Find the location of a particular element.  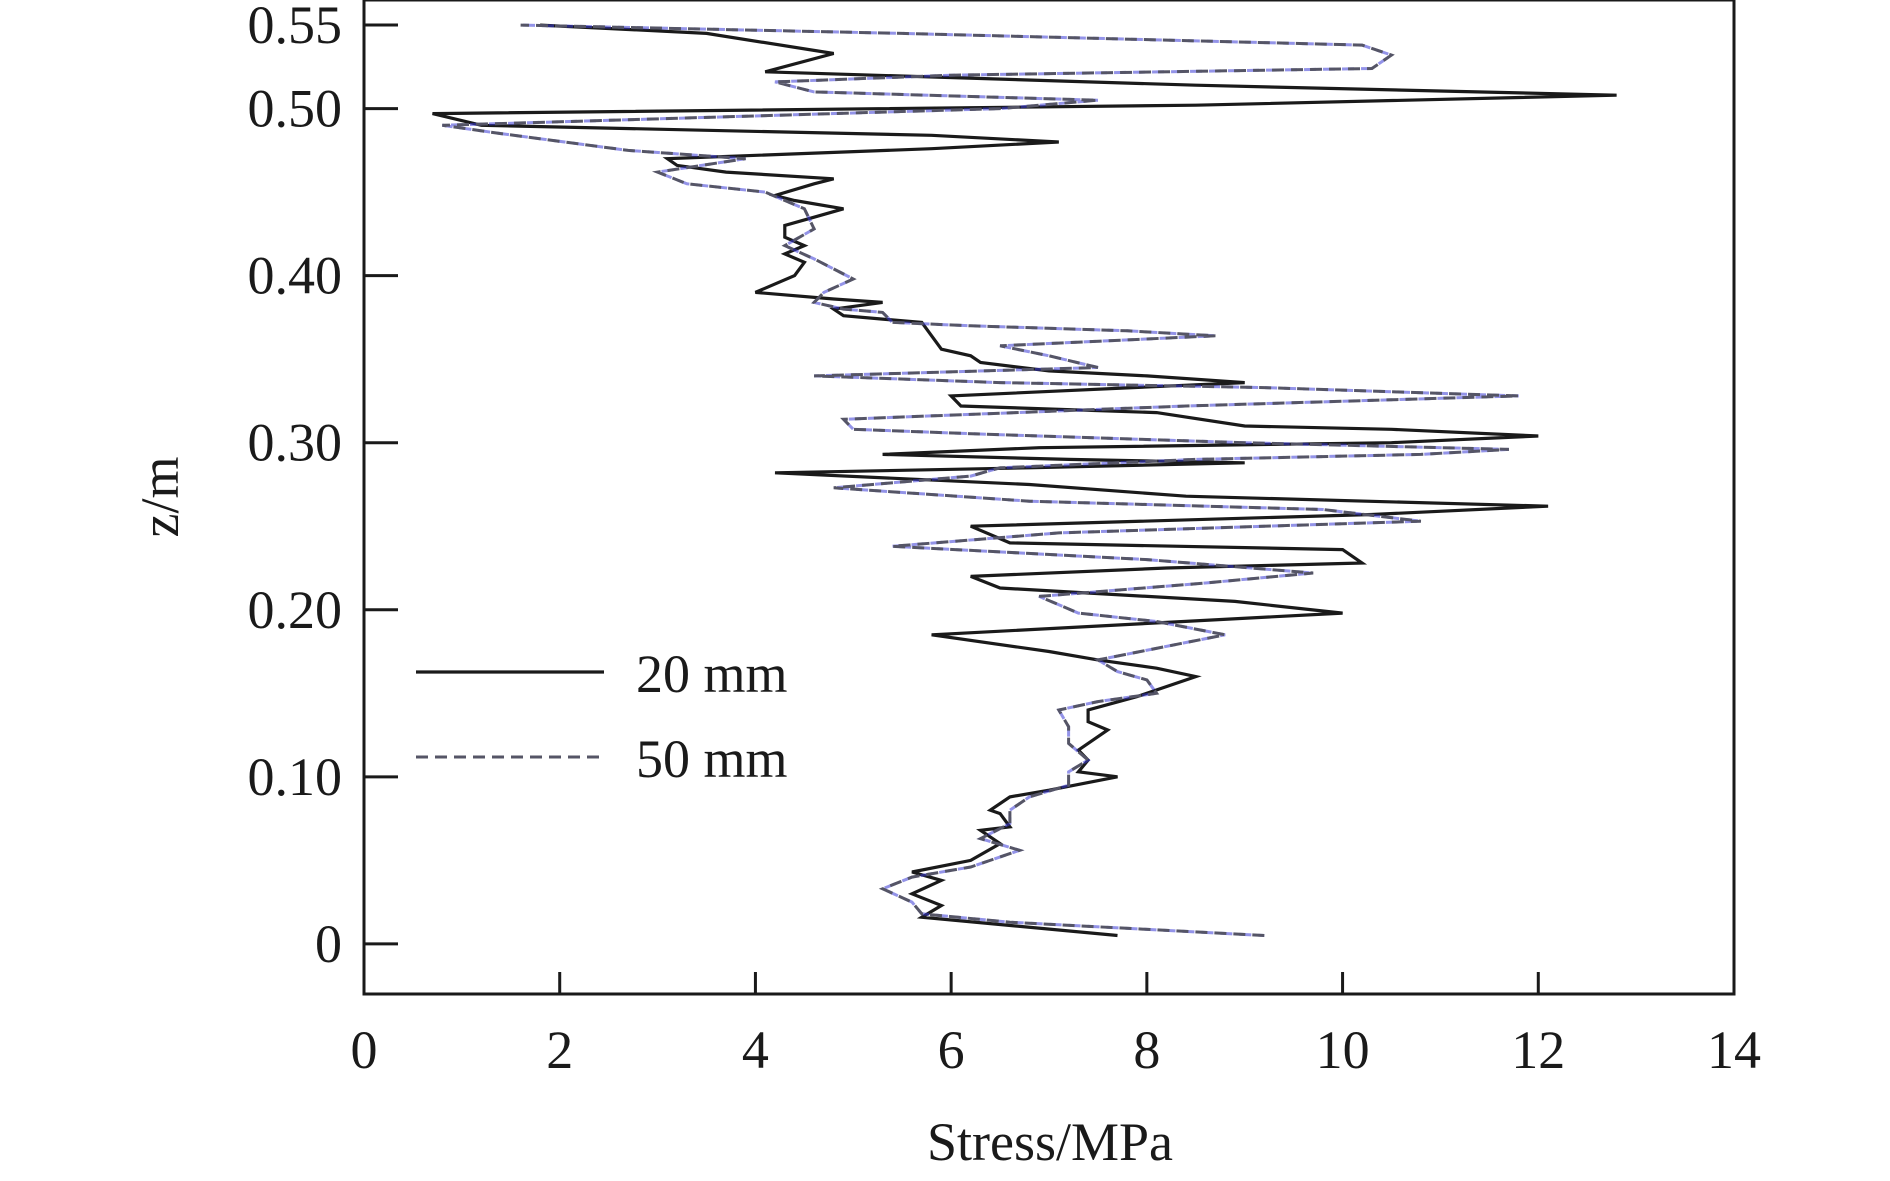

y-tick-label: 0.30 is located at coordinates (295, 443).